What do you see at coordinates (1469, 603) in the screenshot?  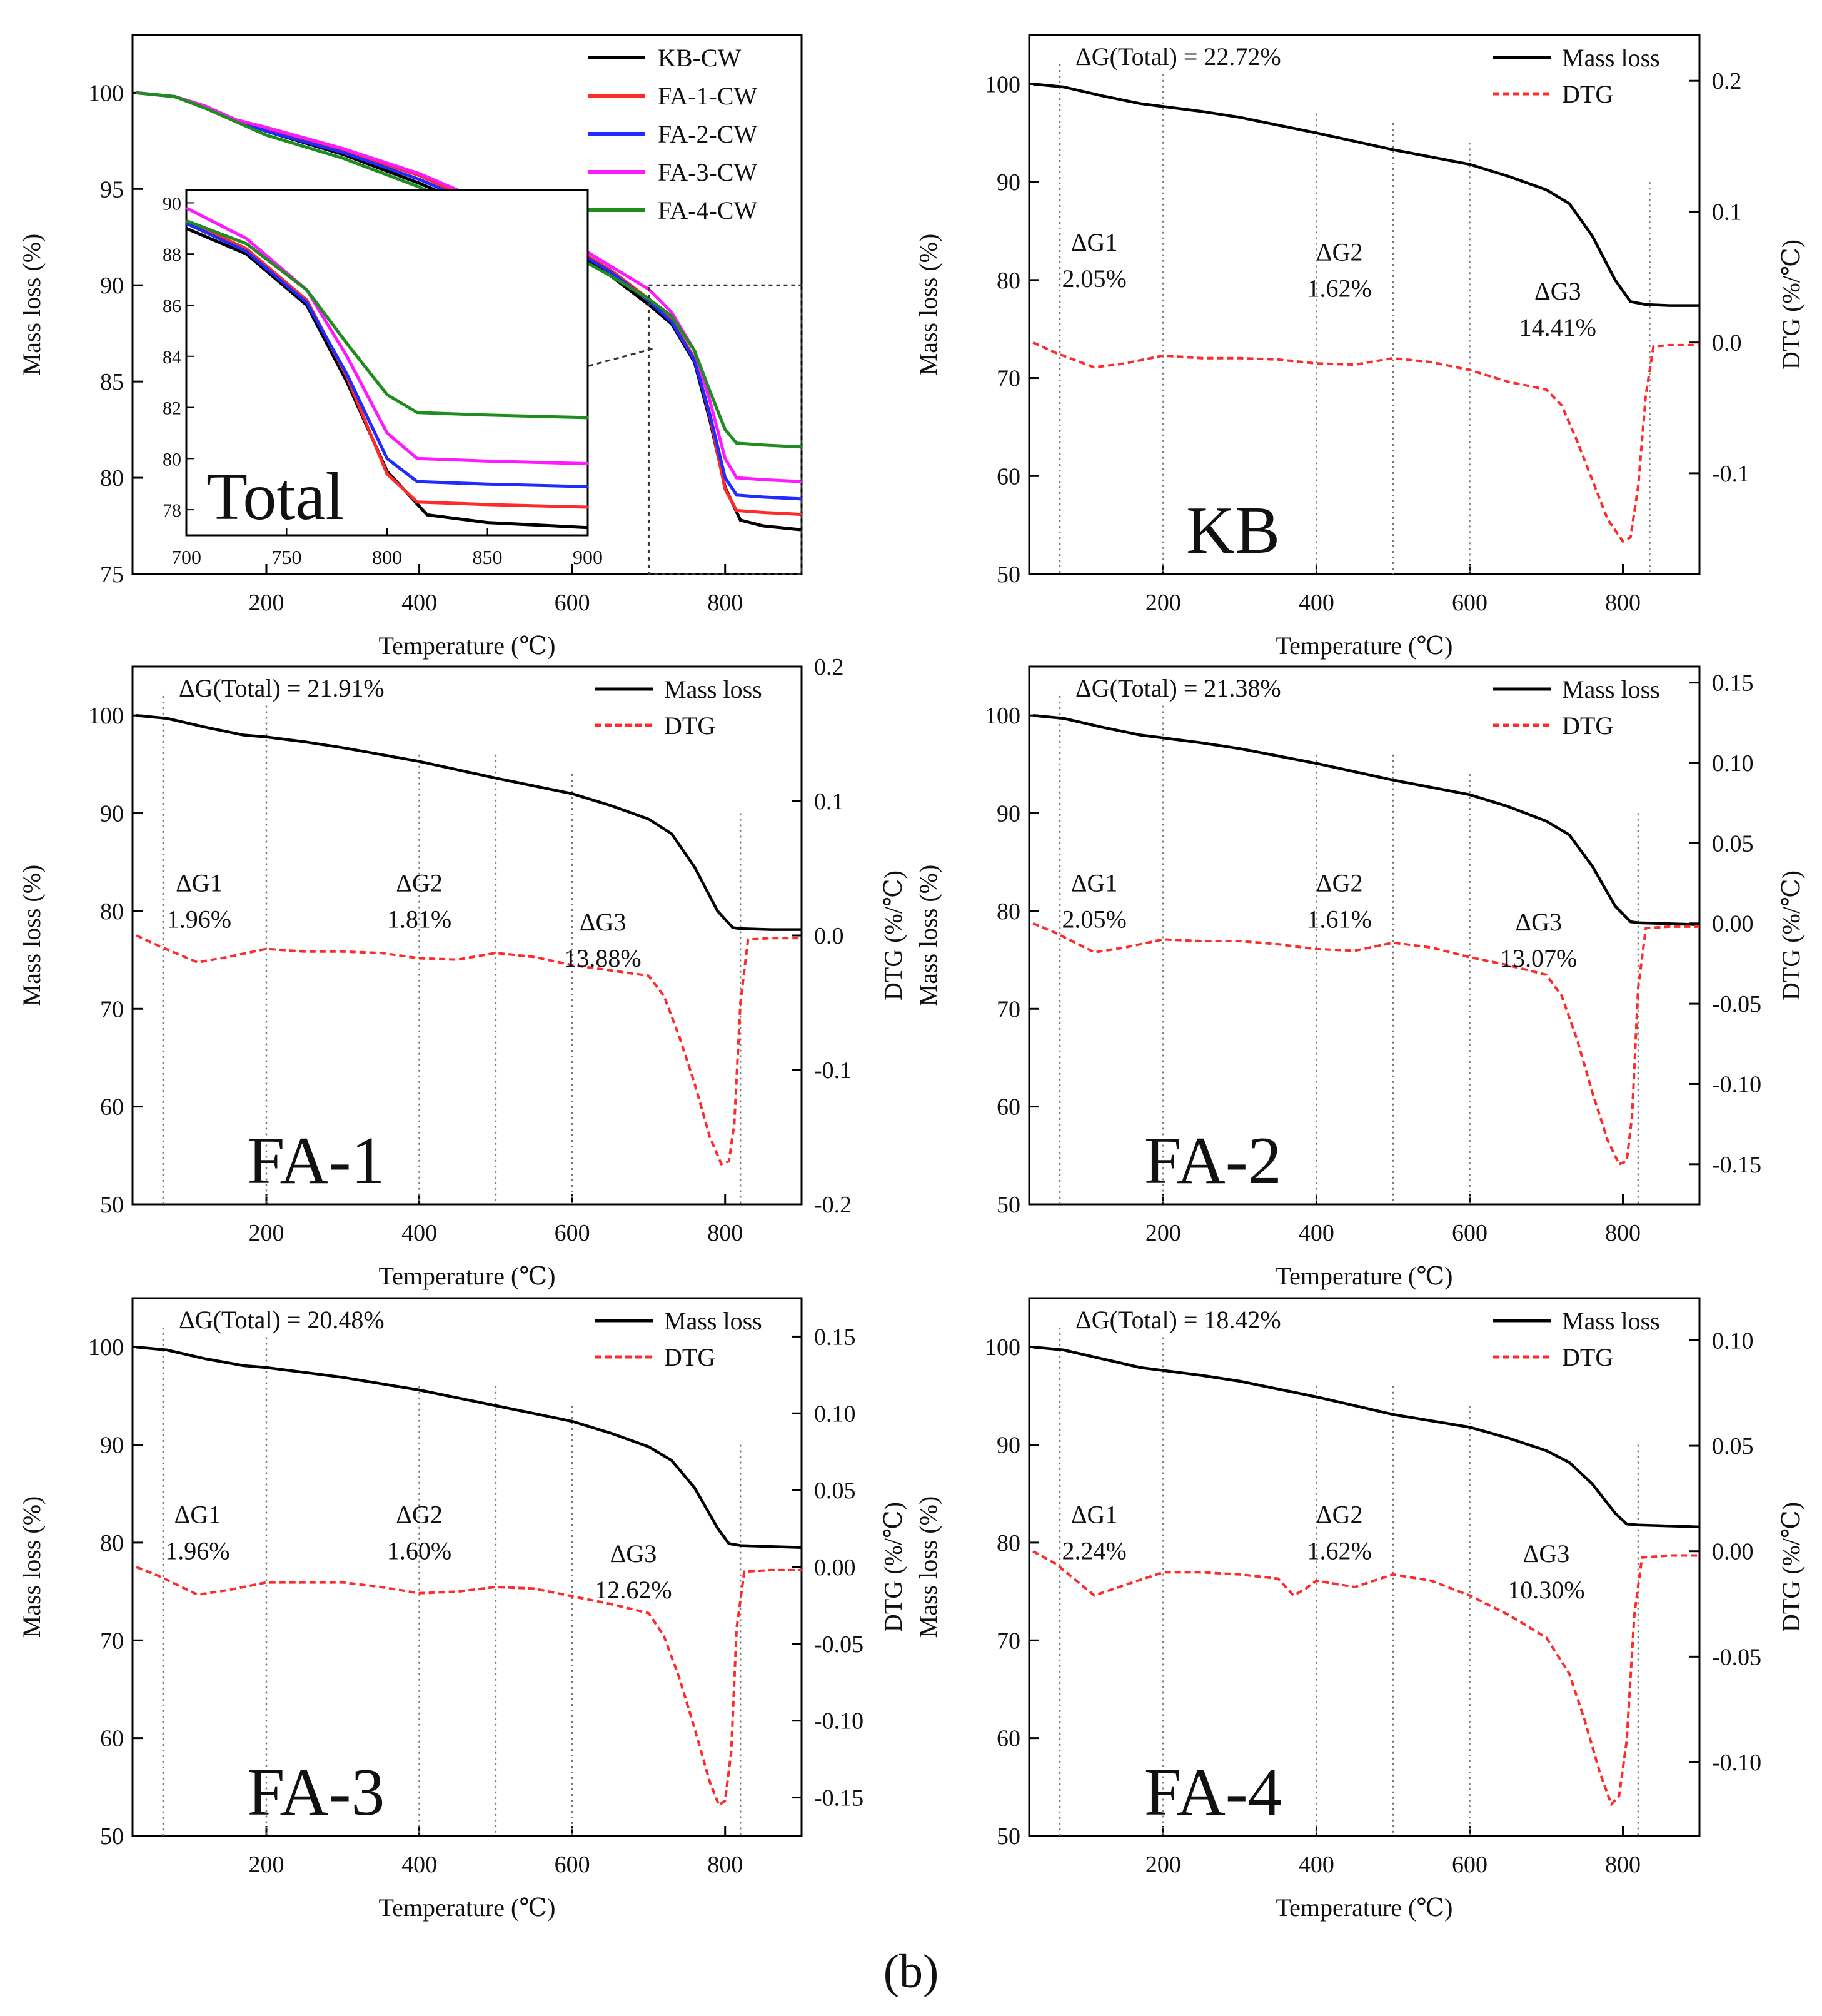 I see `x-tick-label: 600` at bounding box center [1469, 603].